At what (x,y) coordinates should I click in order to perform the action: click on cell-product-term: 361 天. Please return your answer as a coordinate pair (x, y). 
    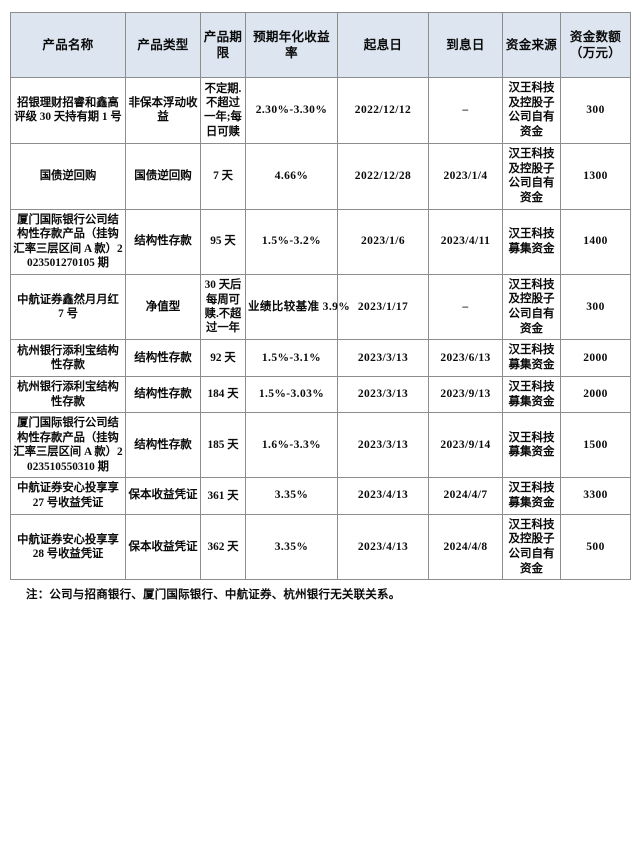
    Looking at the image, I should click on (223, 496).